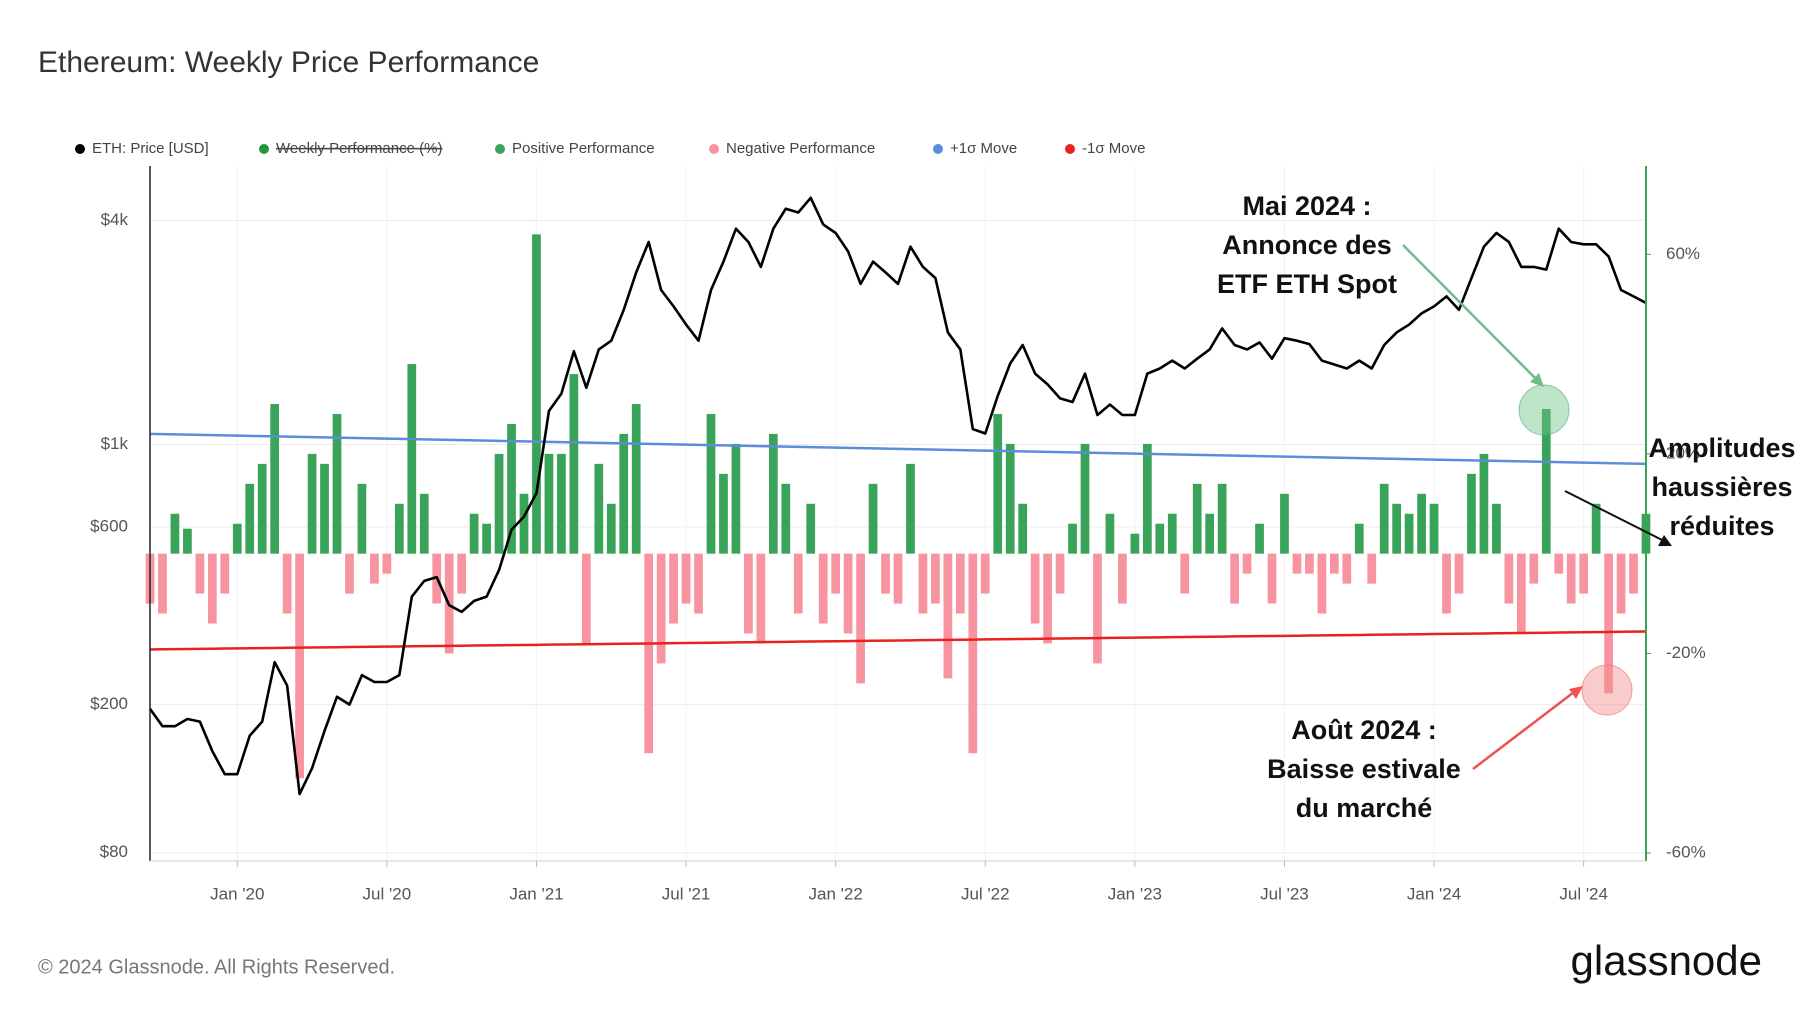 This screenshot has height=1013, width=1800. I want to click on series-line, so click(898, 640).